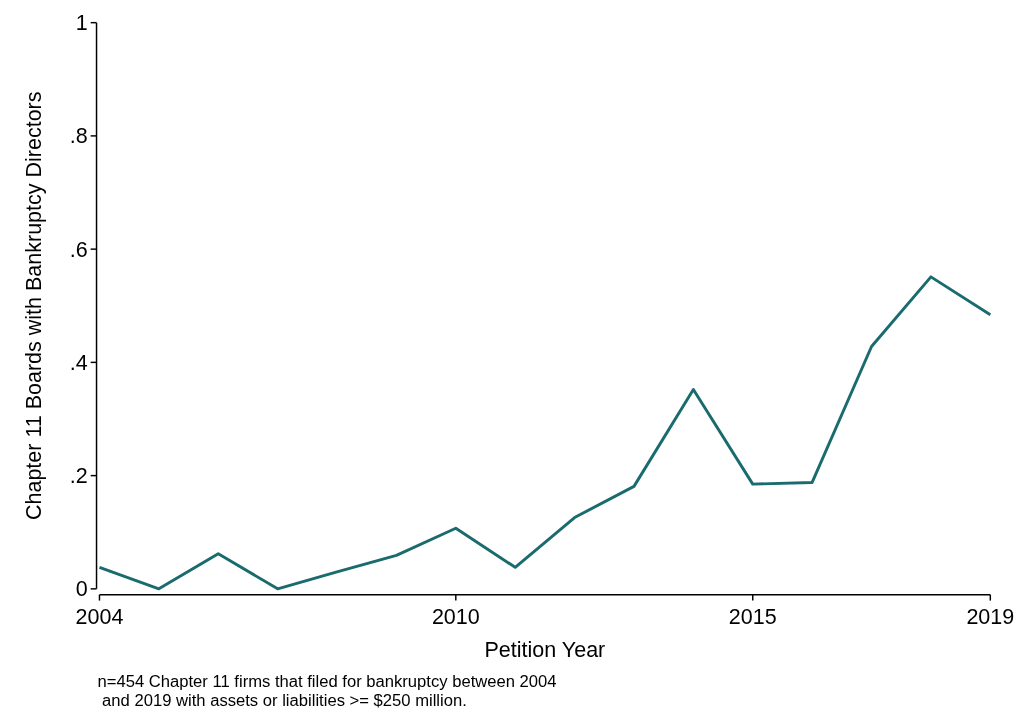 Image resolution: width=1036 pixels, height=723 pixels. I want to click on y-tick-label: .8, so click(78, 136).